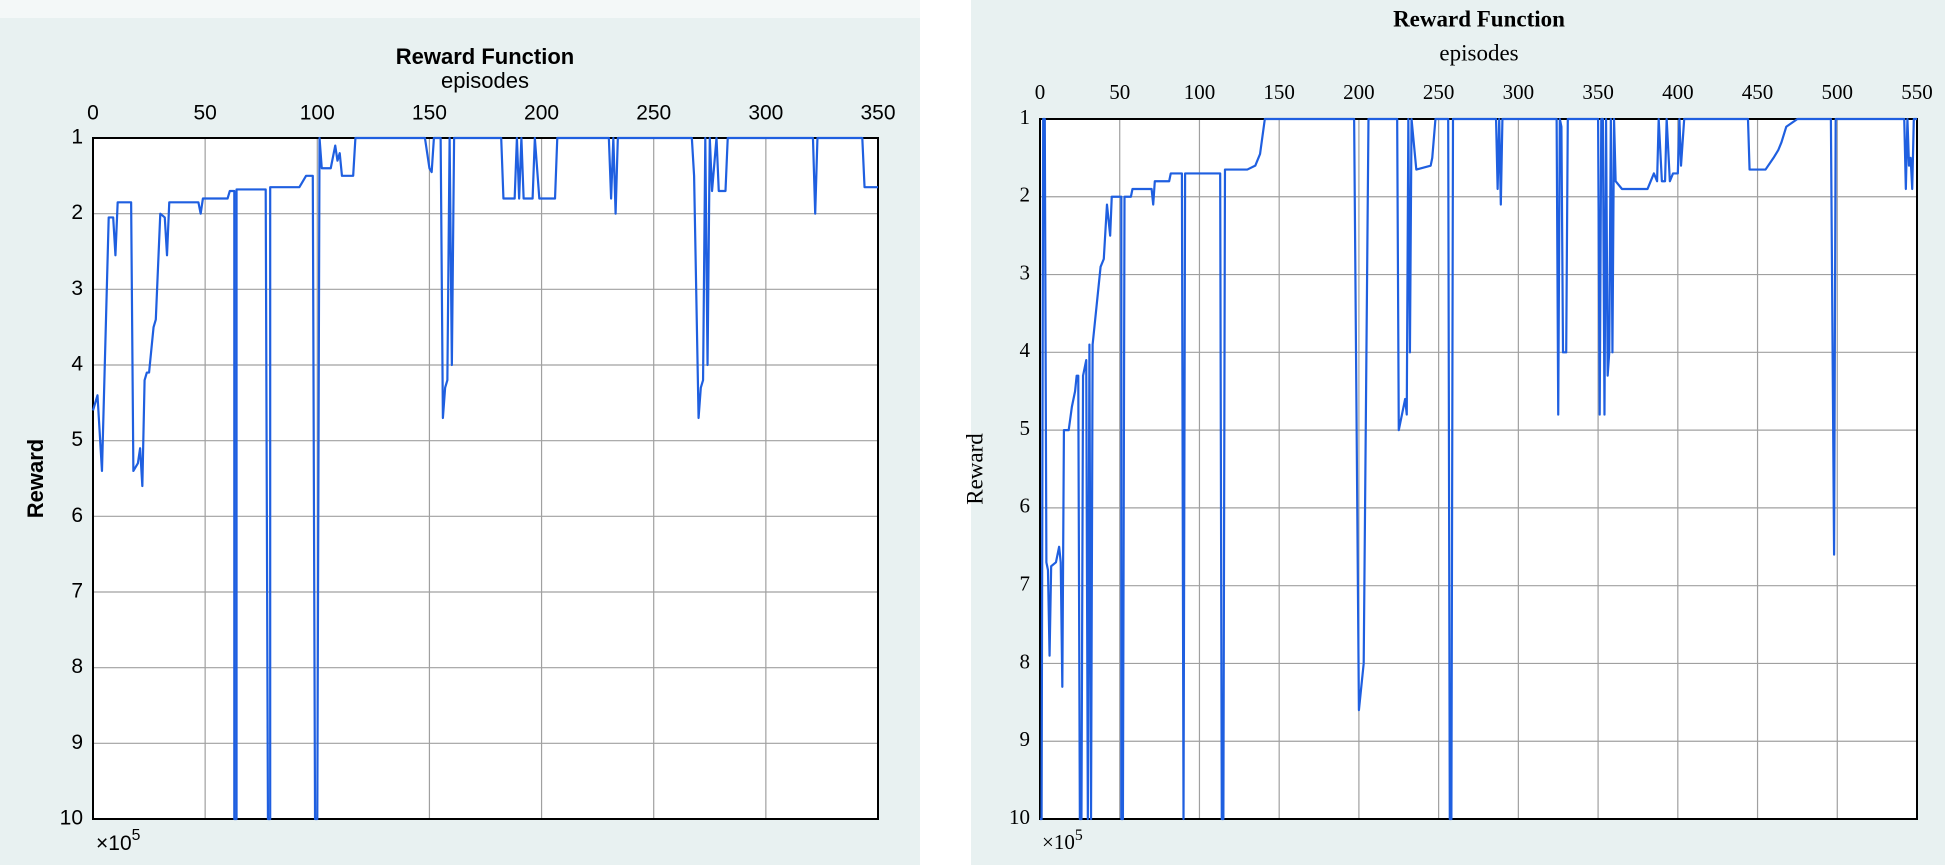  What do you see at coordinates (1838, 92) in the screenshot?
I see `x-tick-label: 500` at bounding box center [1838, 92].